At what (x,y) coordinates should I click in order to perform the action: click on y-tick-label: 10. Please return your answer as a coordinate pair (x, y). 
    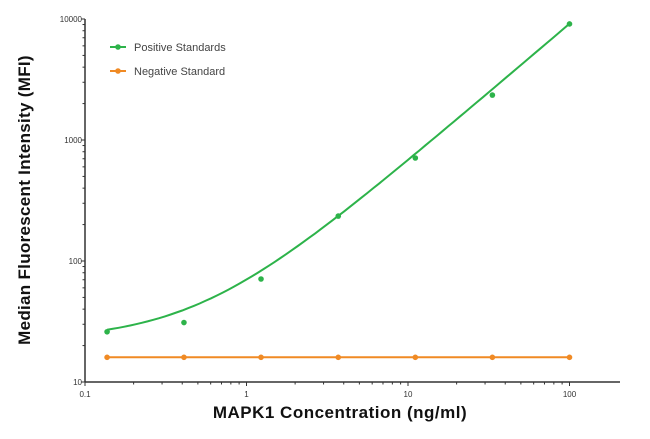
    Looking at the image, I should click on (77, 382).